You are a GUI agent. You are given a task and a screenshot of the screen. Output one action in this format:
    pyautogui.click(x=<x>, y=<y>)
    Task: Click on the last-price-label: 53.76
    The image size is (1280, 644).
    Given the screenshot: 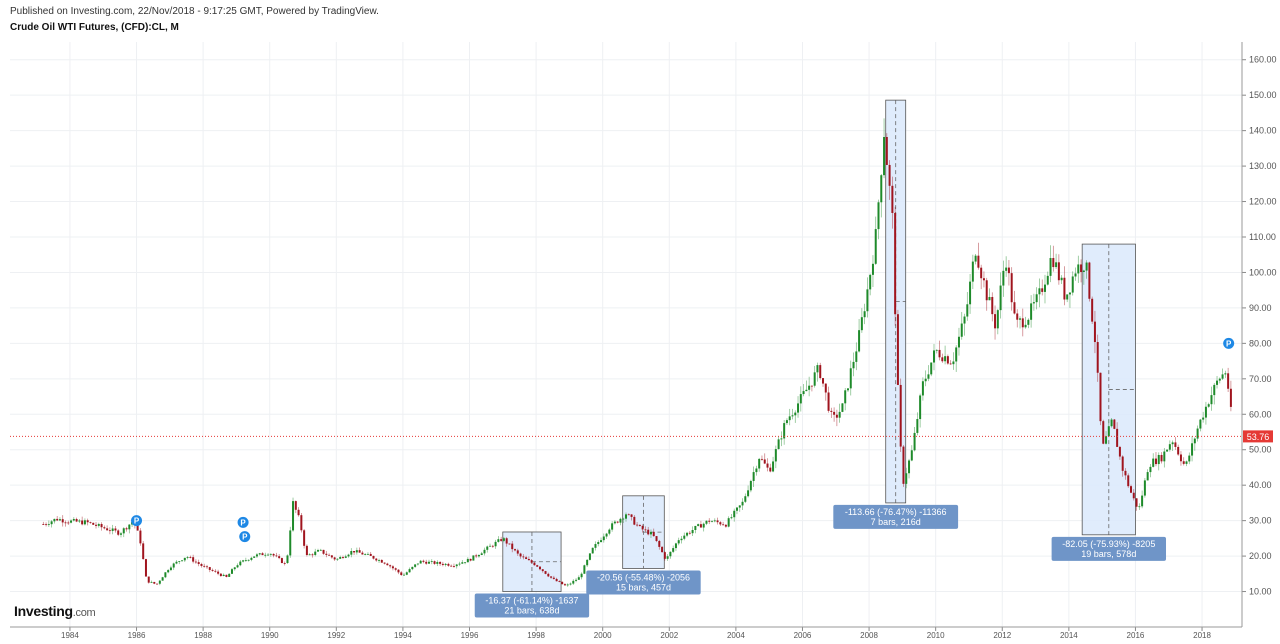 What is the action you would take?
    pyautogui.click(x=1258, y=437)
    